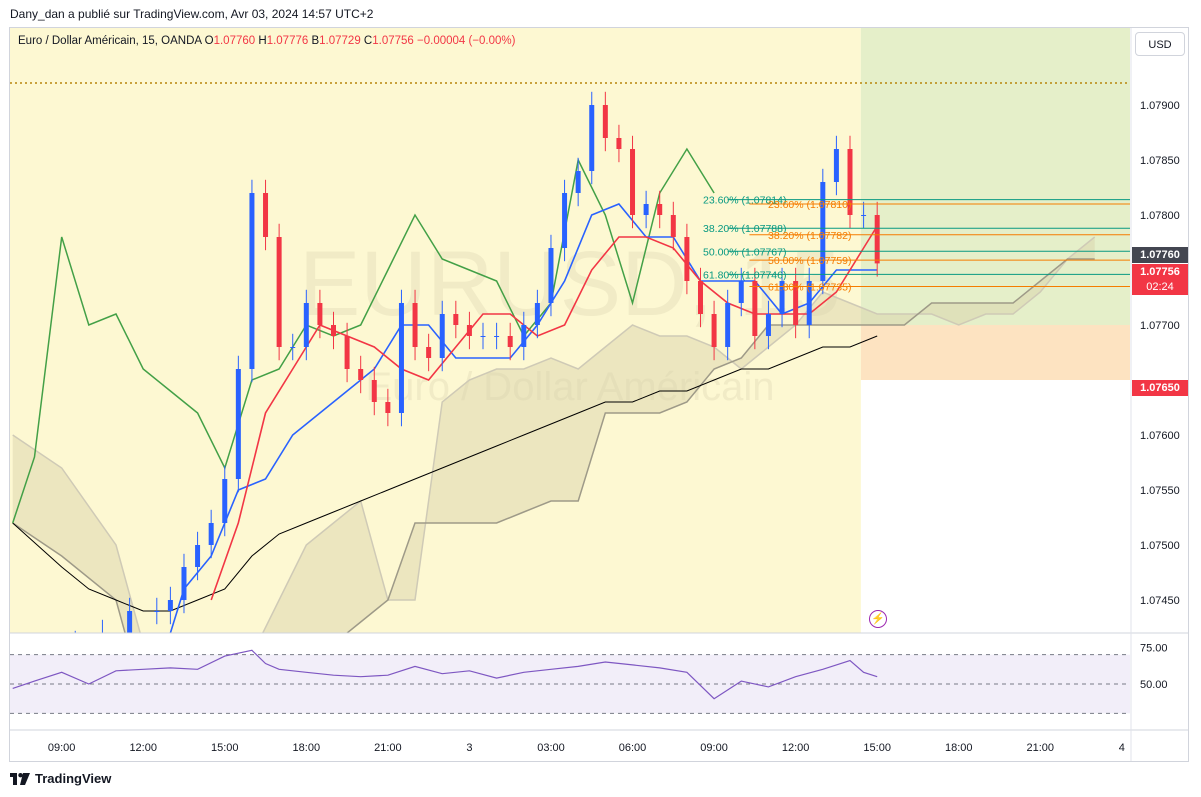 This screenshot has height=797, width=1201. Describe the element at coordinates (1160, 106) in the screenshot. I see `price-axis-label: 1.07900` at that location.